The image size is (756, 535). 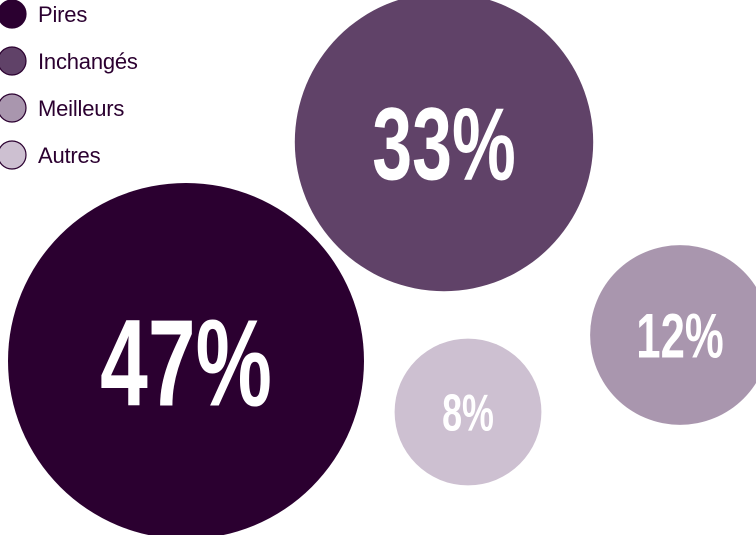 What do you see at coordinates (186, 363) in the screenshot?
I see `bubble-label-pires: 47%` at bounding box center [186, 363].